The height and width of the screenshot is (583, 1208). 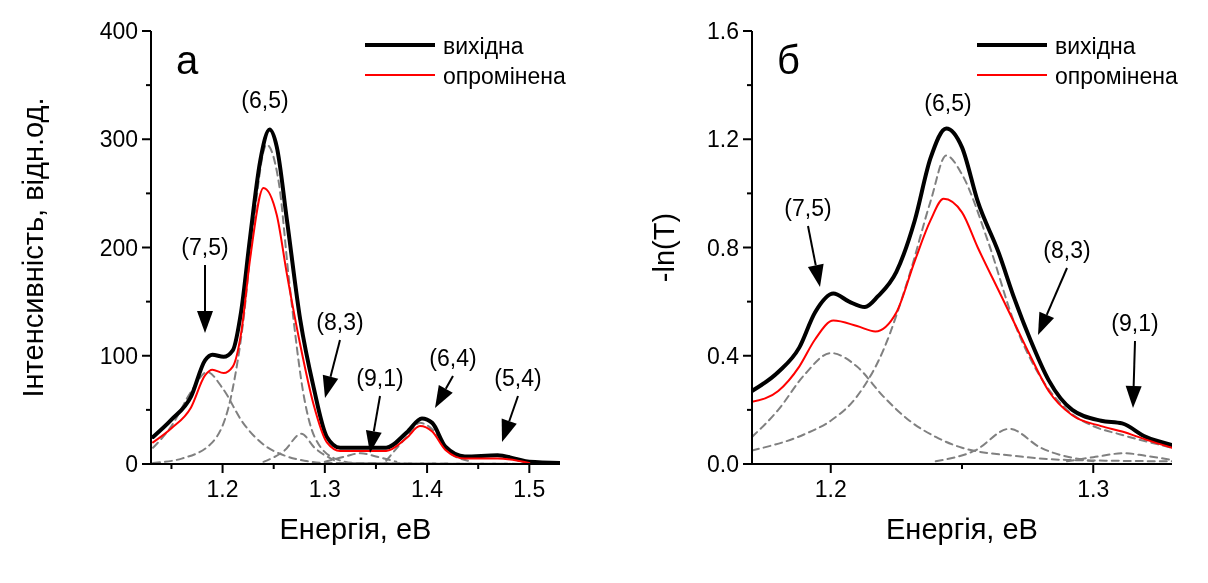 What do you see at coordinates (187, 60) in the screenshot?
I see `chart-title: а` at bounding box center [187, 60].